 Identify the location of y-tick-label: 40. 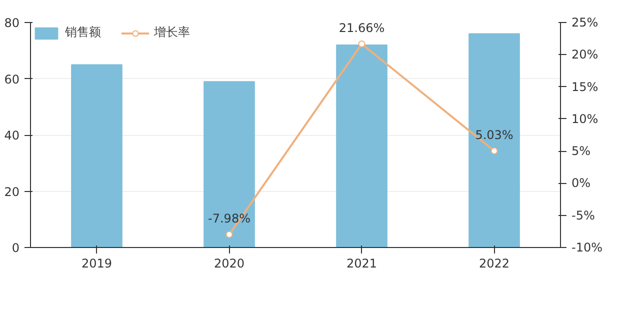
(12, 135).